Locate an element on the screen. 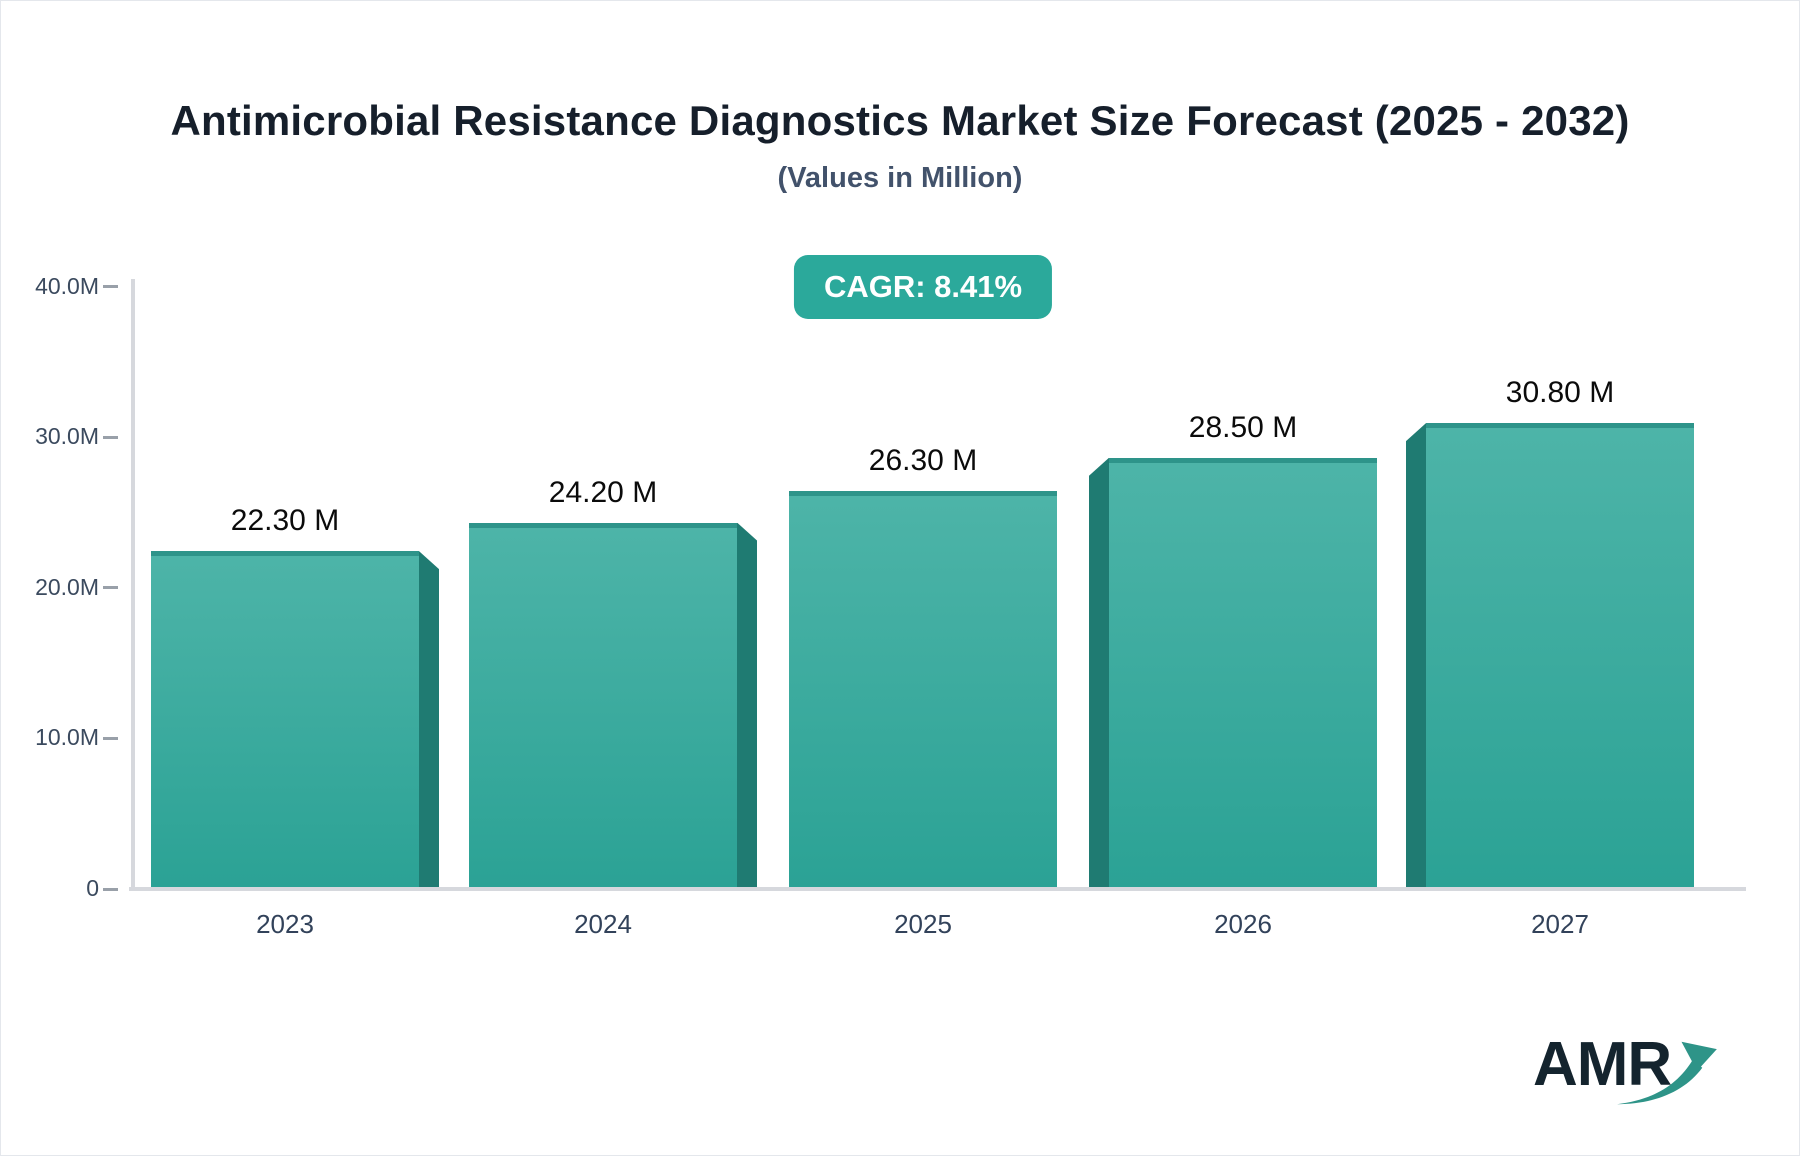 The image size is (1800, 1156). y-tick-label: 0 is located at coordinates (92, 888).